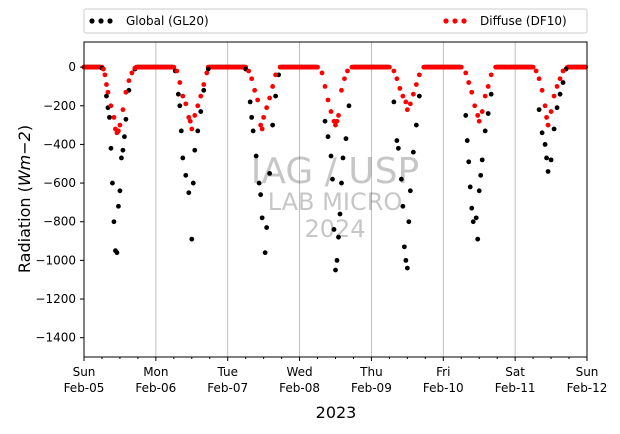  Describe the element at coordinates (110, 21) in the screenshot. I see `legend-marker-global` at that location.